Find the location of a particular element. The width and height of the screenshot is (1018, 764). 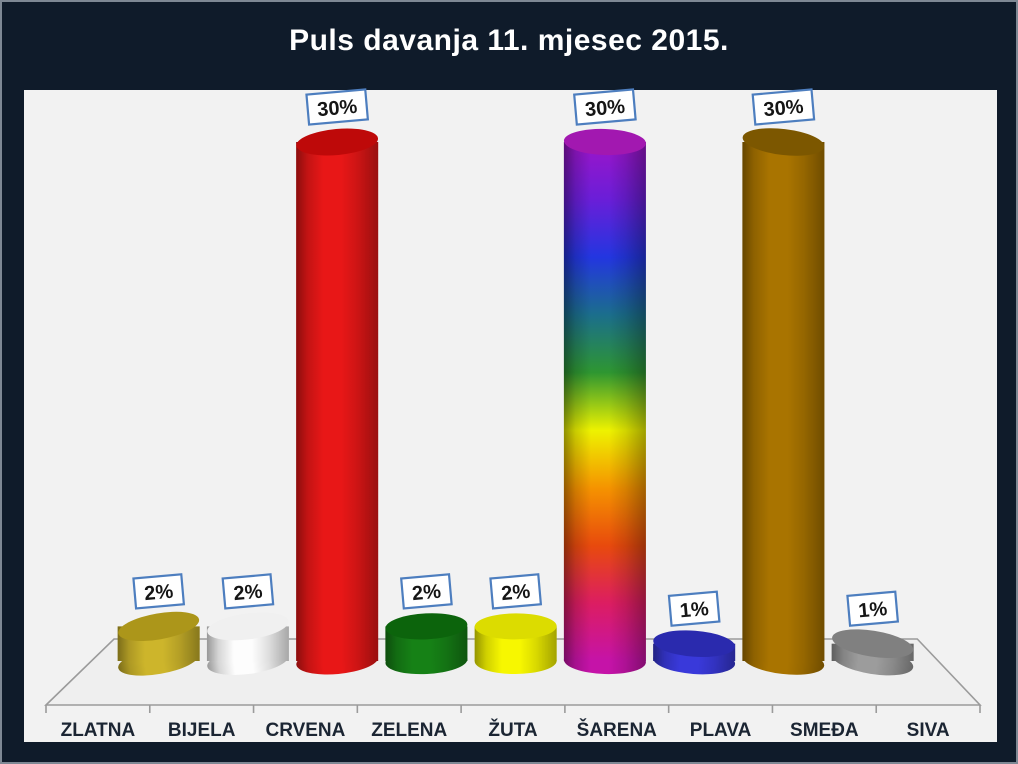

bar-plava is located at coordinates (694, 652).